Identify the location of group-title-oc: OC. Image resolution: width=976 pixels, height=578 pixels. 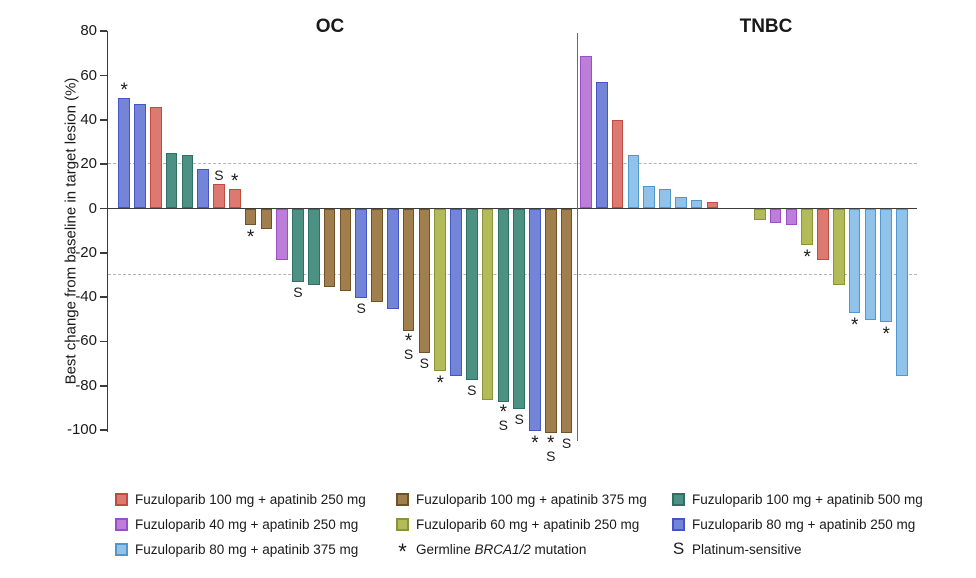
(330, 26).